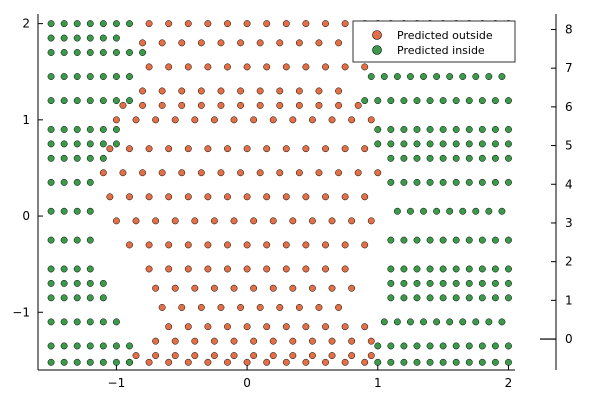  What do you see at coordinates (117, 383) in the screenshot?
I see `x-tick-label: −1` at bounding box center [117, 383].